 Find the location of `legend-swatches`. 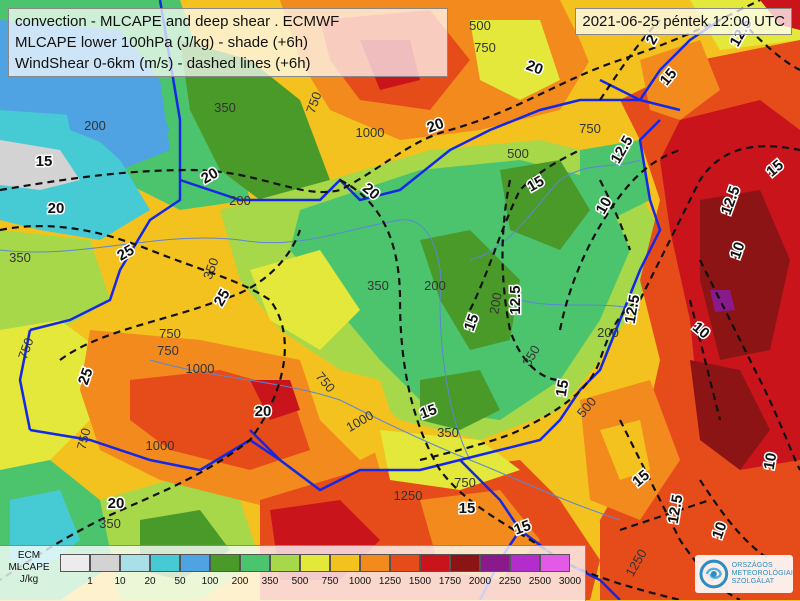

legend-swatches is located at coordinates (315, 563).